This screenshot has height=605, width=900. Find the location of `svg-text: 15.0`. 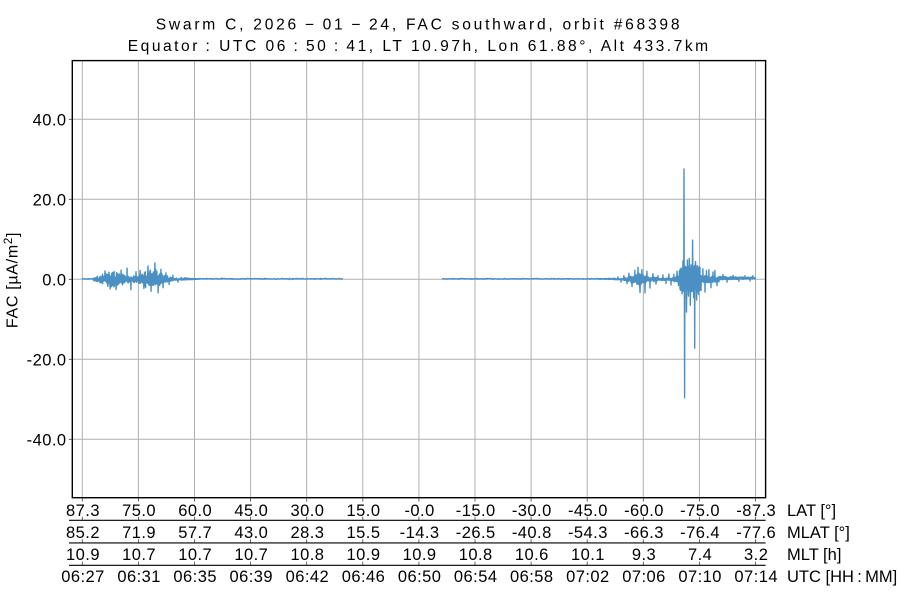

svg-text: 15.0 is located at coordinates (364, 511).